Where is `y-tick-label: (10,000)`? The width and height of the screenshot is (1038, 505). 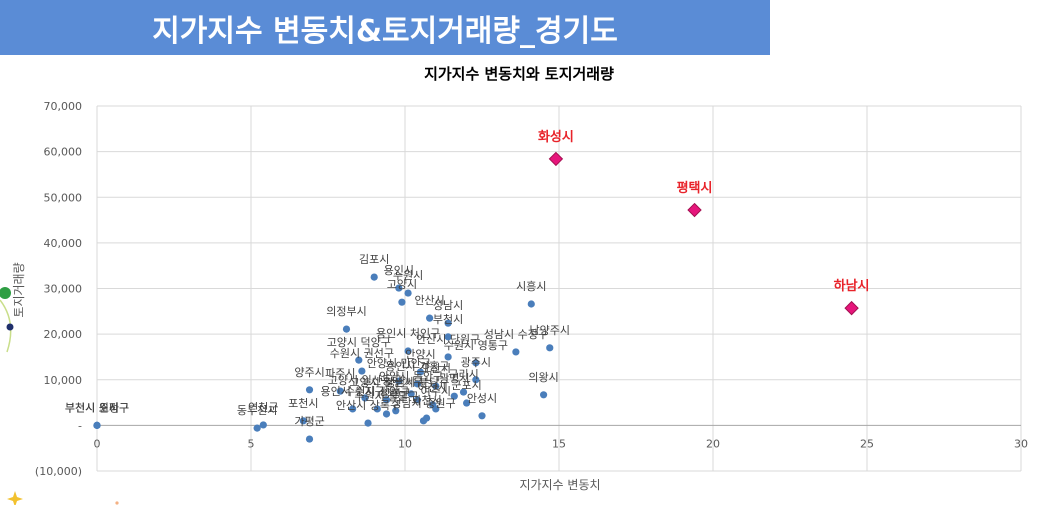
y-tick-label: (10,000) is located at coordinates (58, 471).